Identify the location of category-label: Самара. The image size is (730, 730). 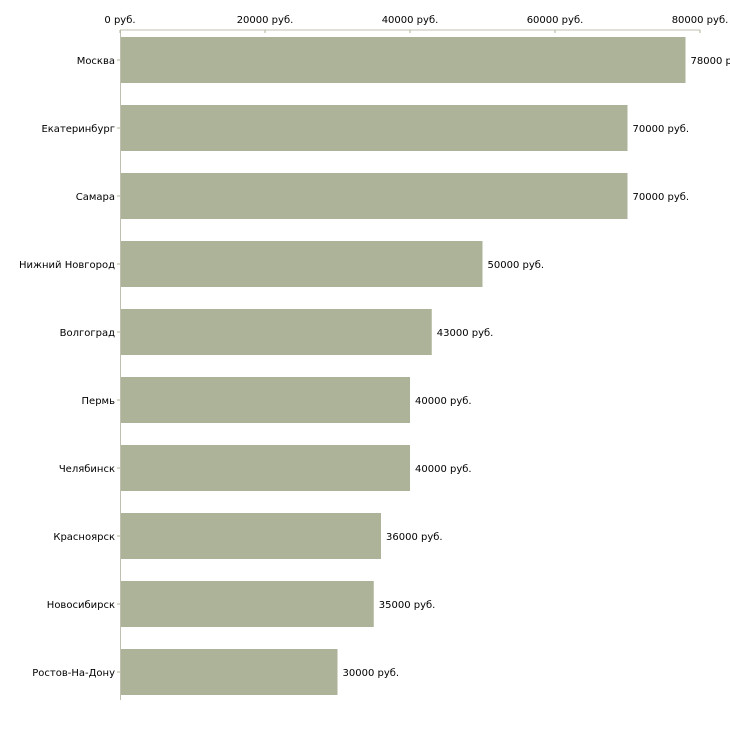
(95, 197).